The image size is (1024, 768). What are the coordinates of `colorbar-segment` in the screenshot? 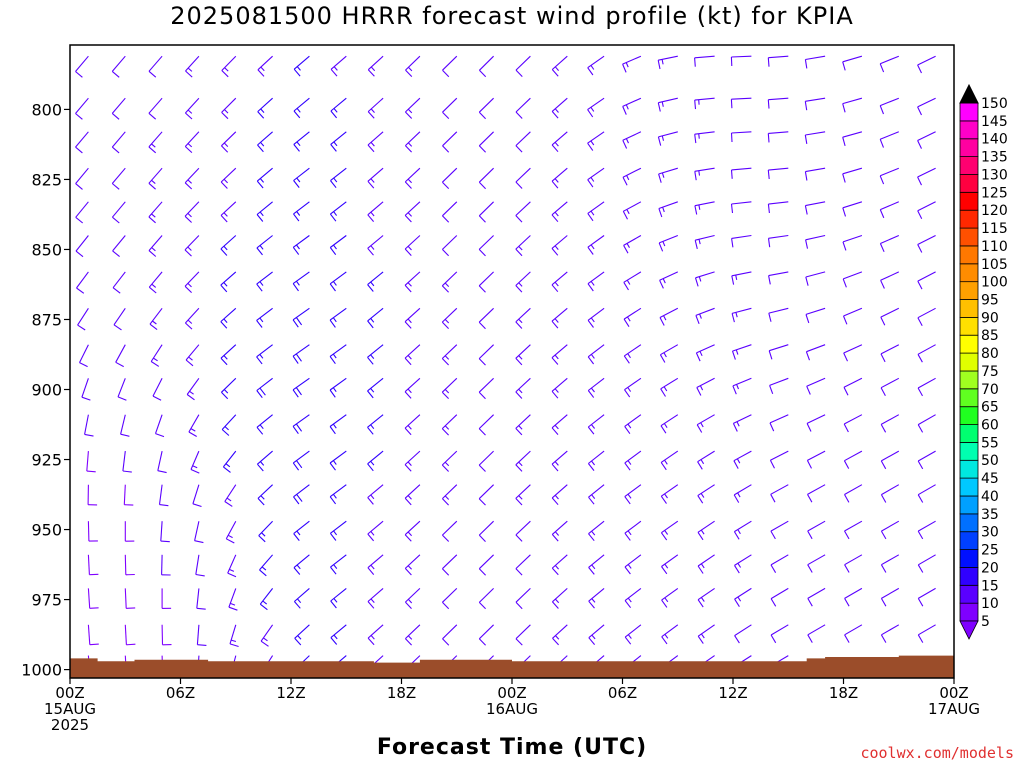 It's located at (969, 219).